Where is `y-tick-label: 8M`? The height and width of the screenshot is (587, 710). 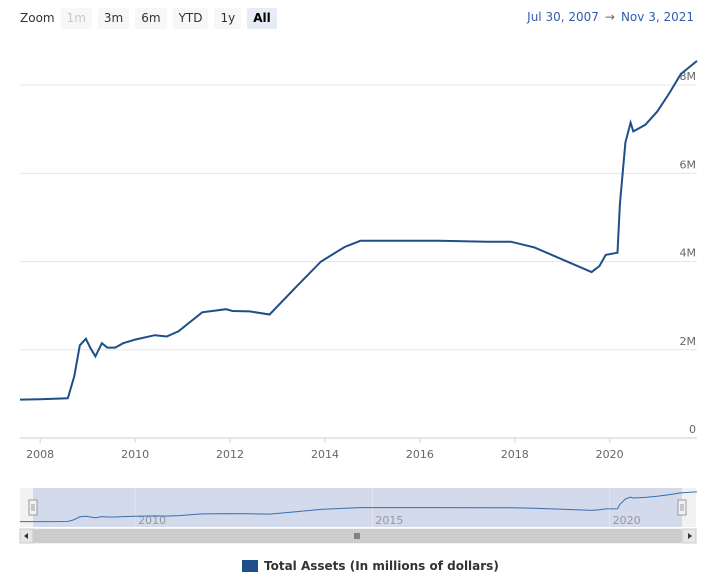 y-tick-label: 8M is located at coordinates (688, 76).